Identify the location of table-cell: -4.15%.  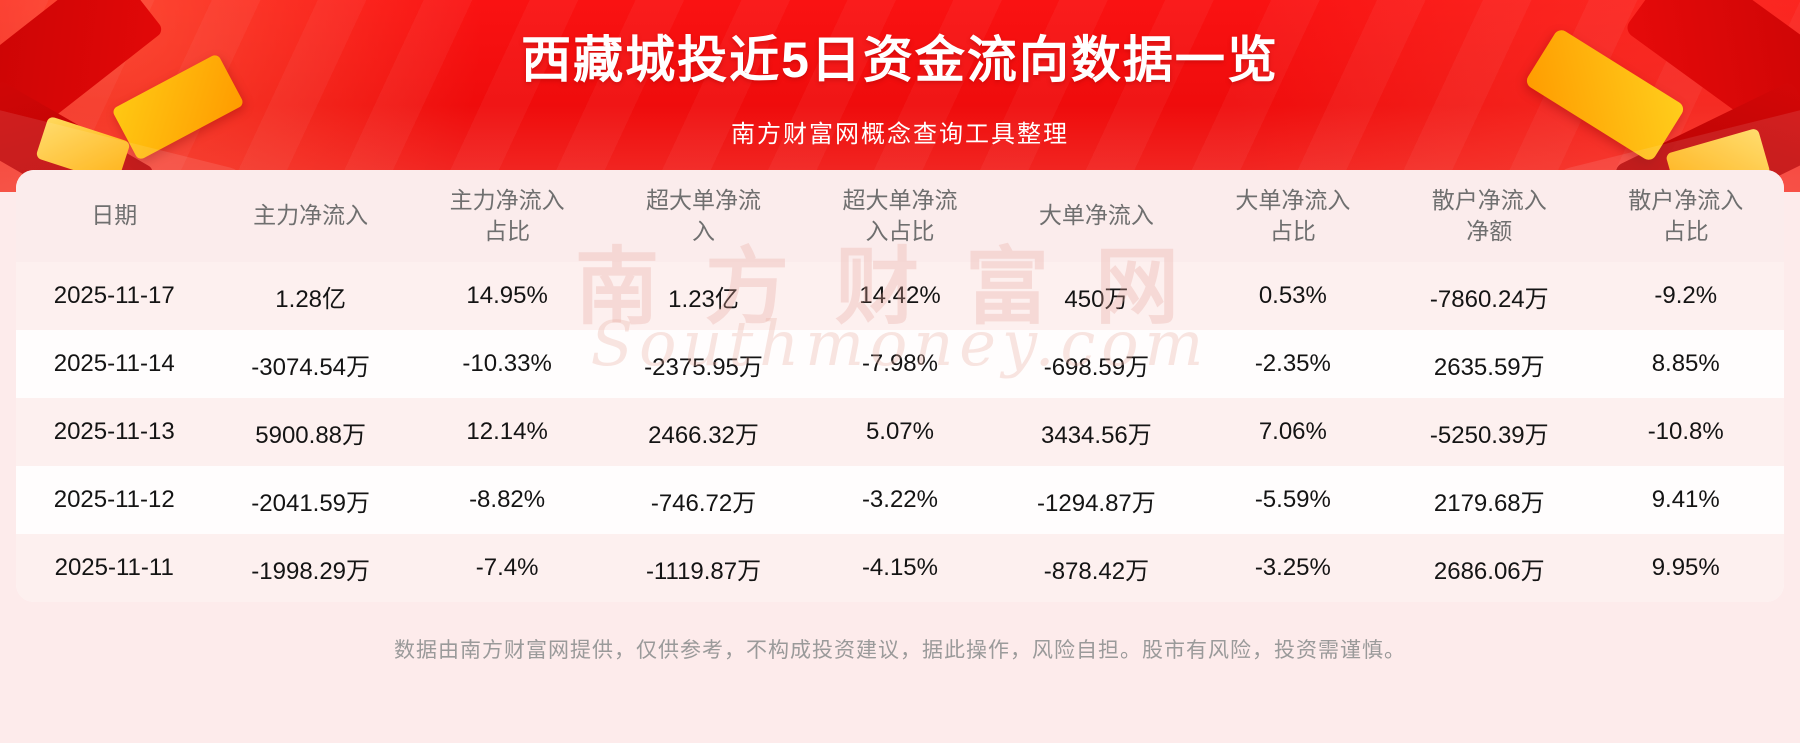
(899, 567).